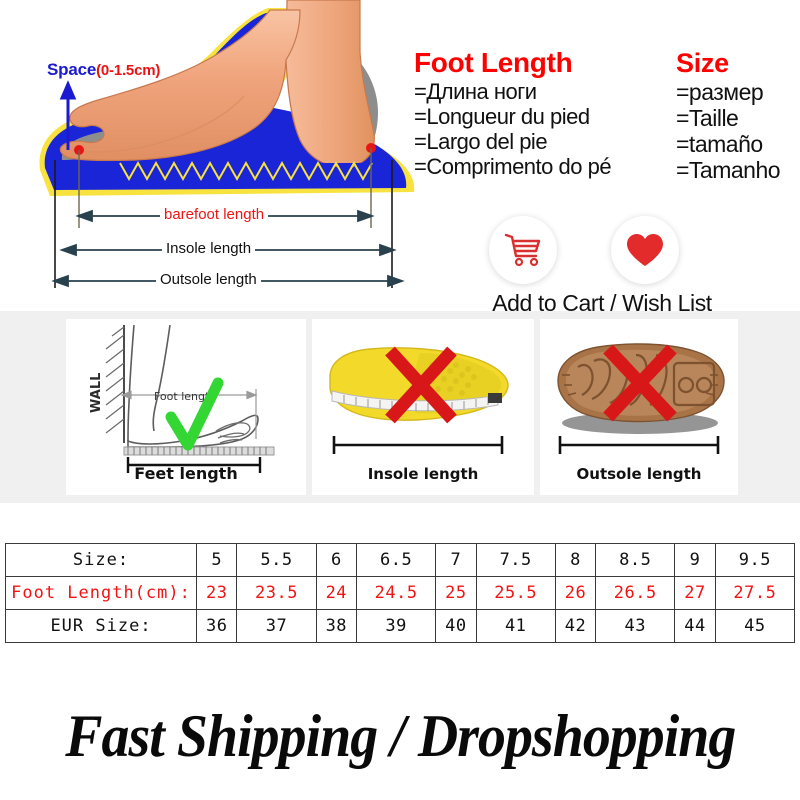  What do you see at coordinates (423, 474) in the screenshot?
I see `panel-caption: Insole length` at bounding box center [423, 474].